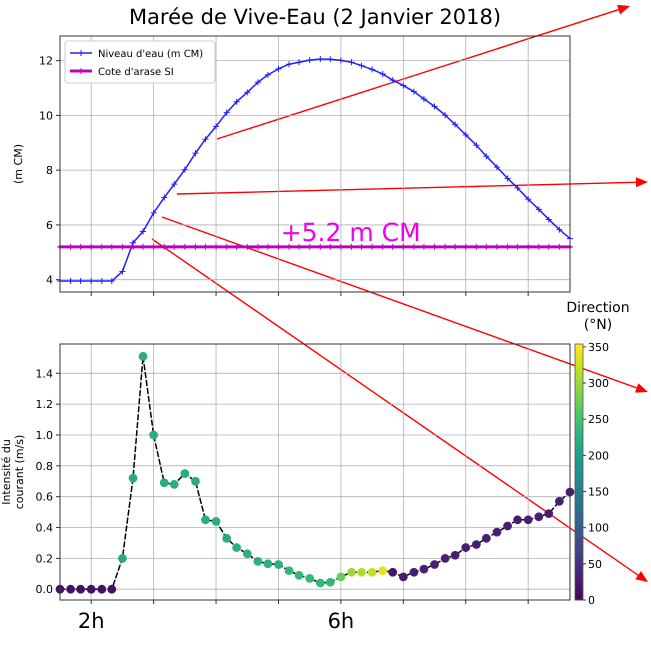 This screenshot has height=646, width=651. Describe the element at coordinates (44, 589) in the screenshot. I see `y-tick-label: 0.0` at that location.